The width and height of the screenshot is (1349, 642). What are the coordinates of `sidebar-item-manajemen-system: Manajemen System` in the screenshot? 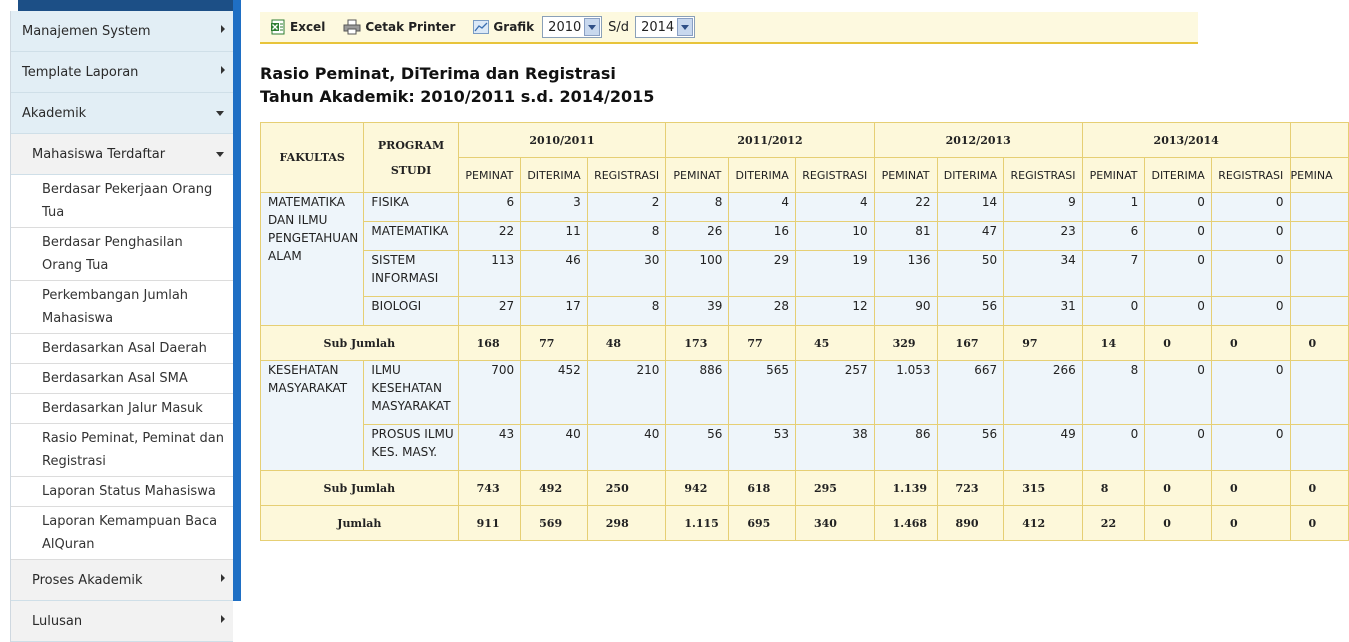 It's located at (122, 31).